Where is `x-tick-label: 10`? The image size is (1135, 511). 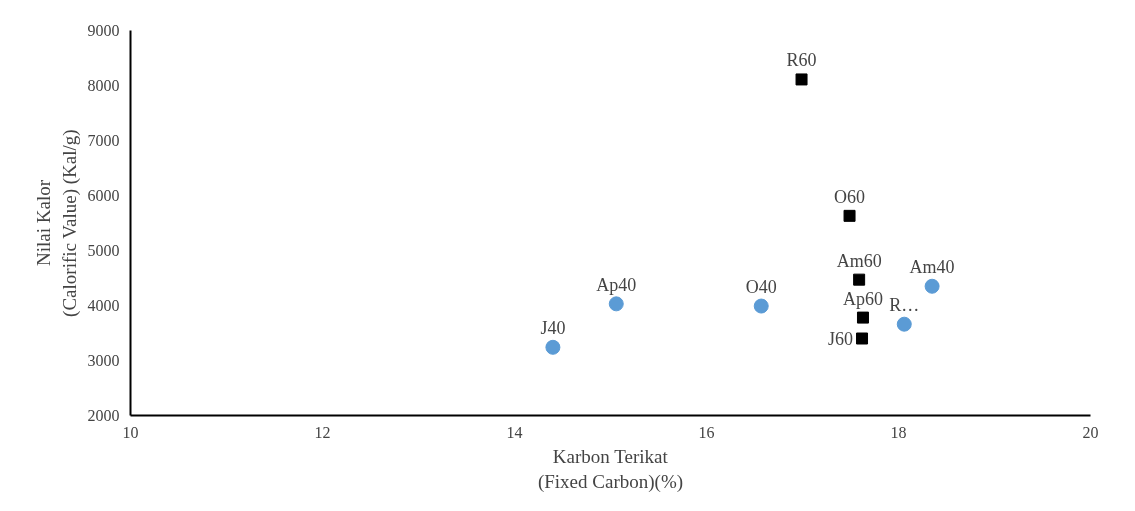 x-tick-label: 10 is located at coordinates (130, 432).